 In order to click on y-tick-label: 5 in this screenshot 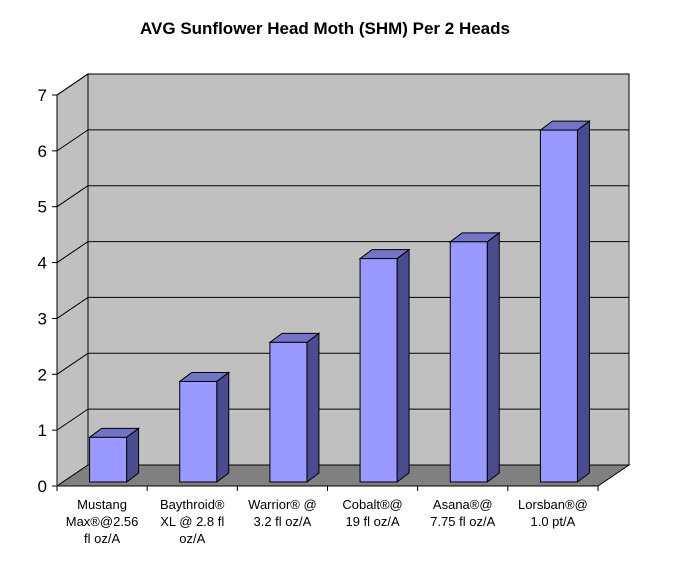, I will do `click(42, 207)`.